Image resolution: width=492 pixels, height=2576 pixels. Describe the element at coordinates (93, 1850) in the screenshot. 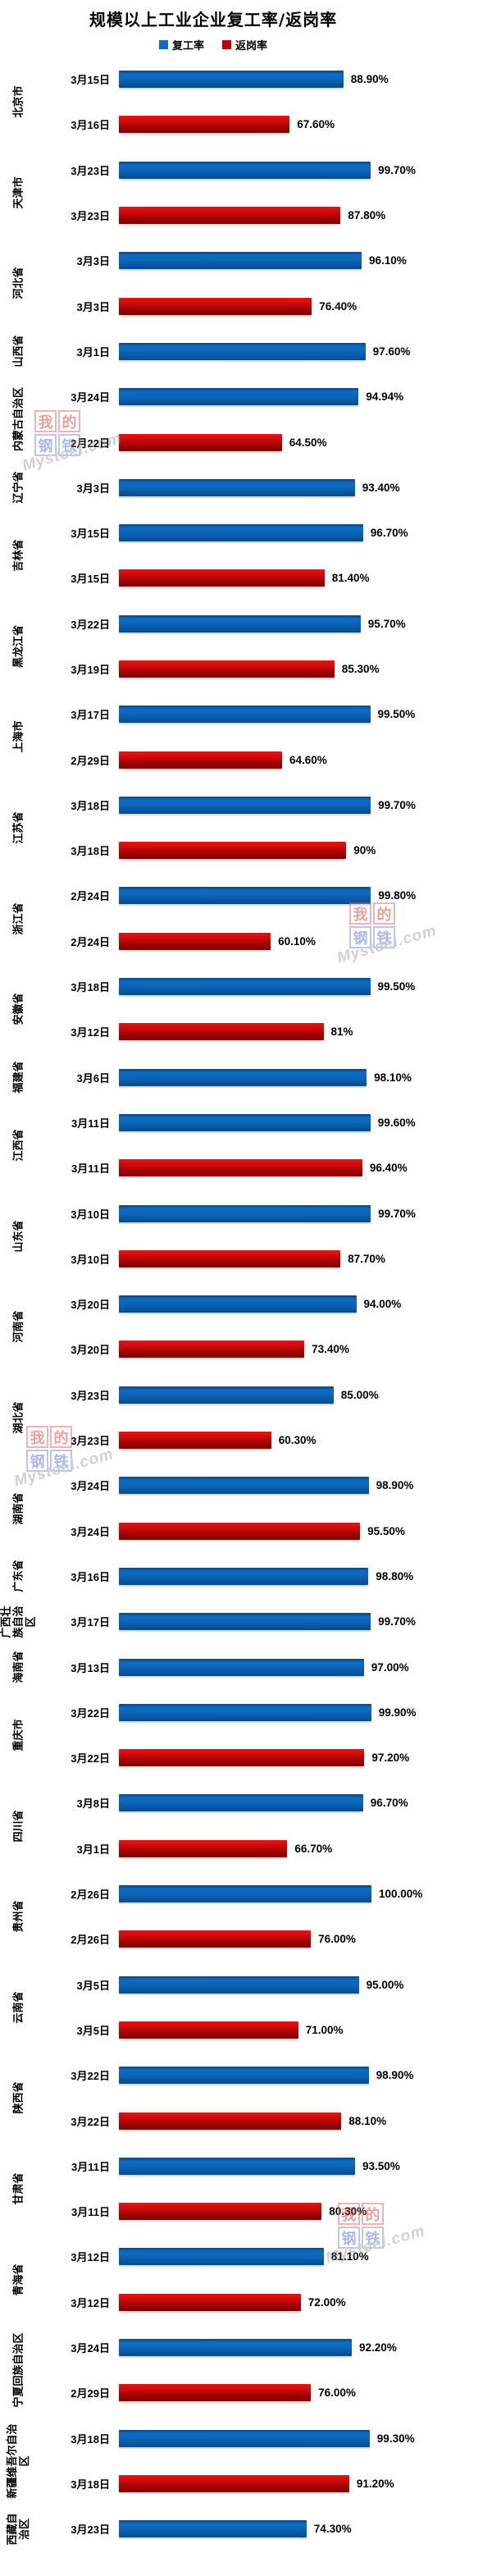

I see `date-label: 3月1日` at that location.